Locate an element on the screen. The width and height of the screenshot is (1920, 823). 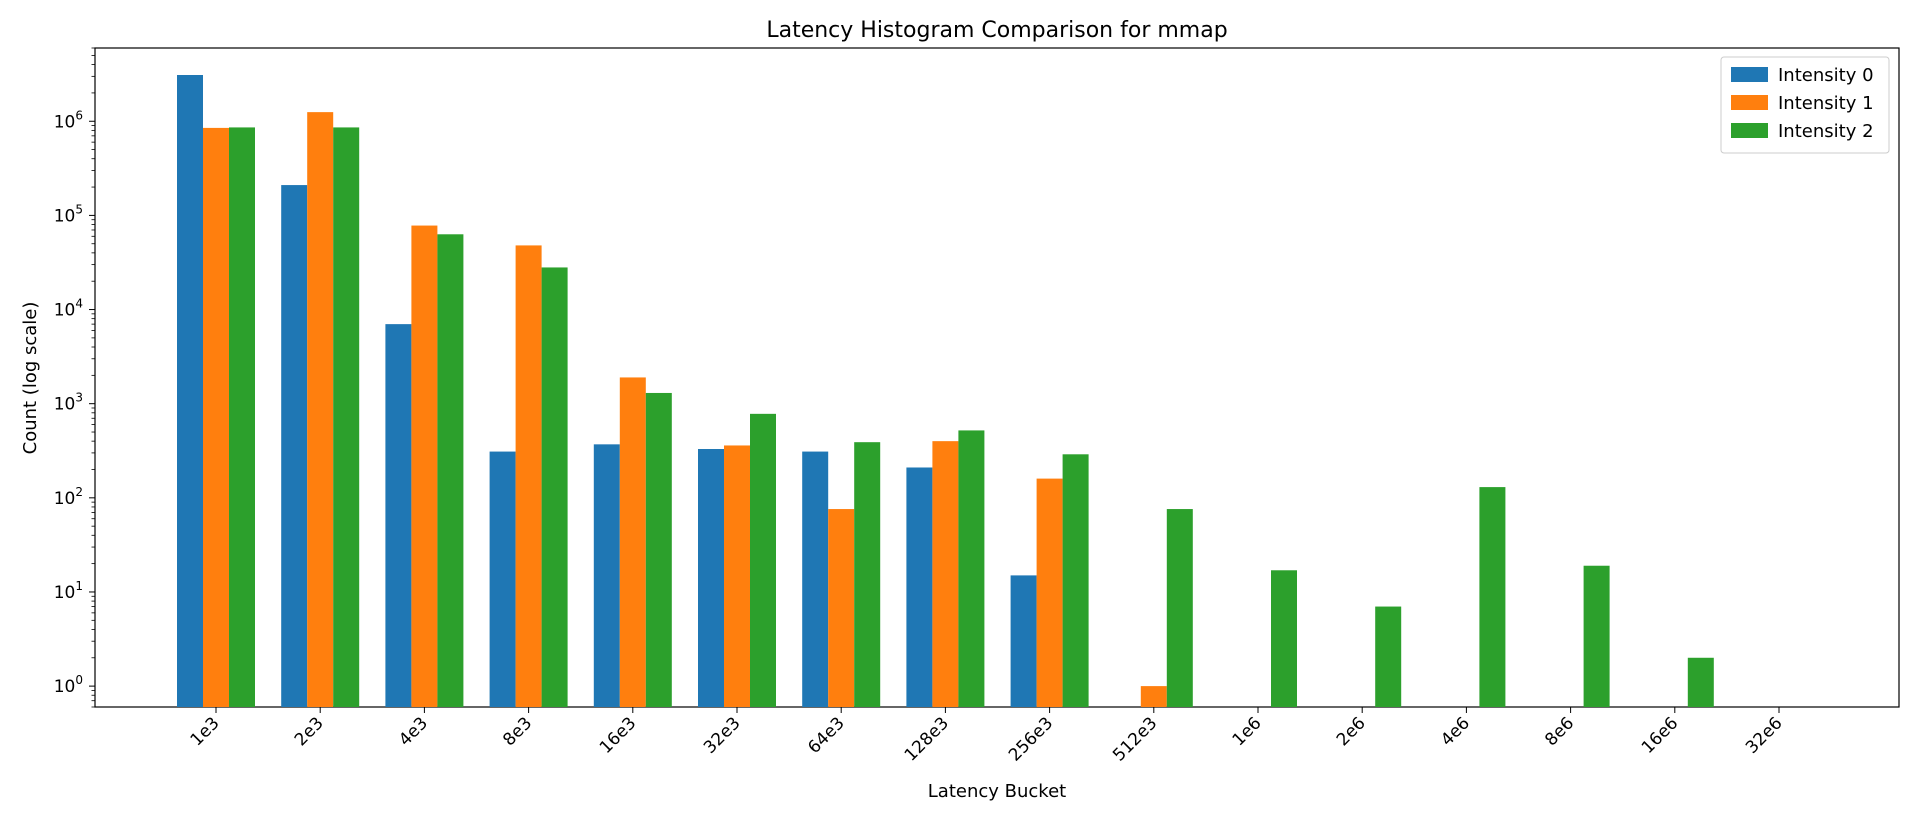
x-tick-label: 8e6 is located at coordinates (1559, 731).